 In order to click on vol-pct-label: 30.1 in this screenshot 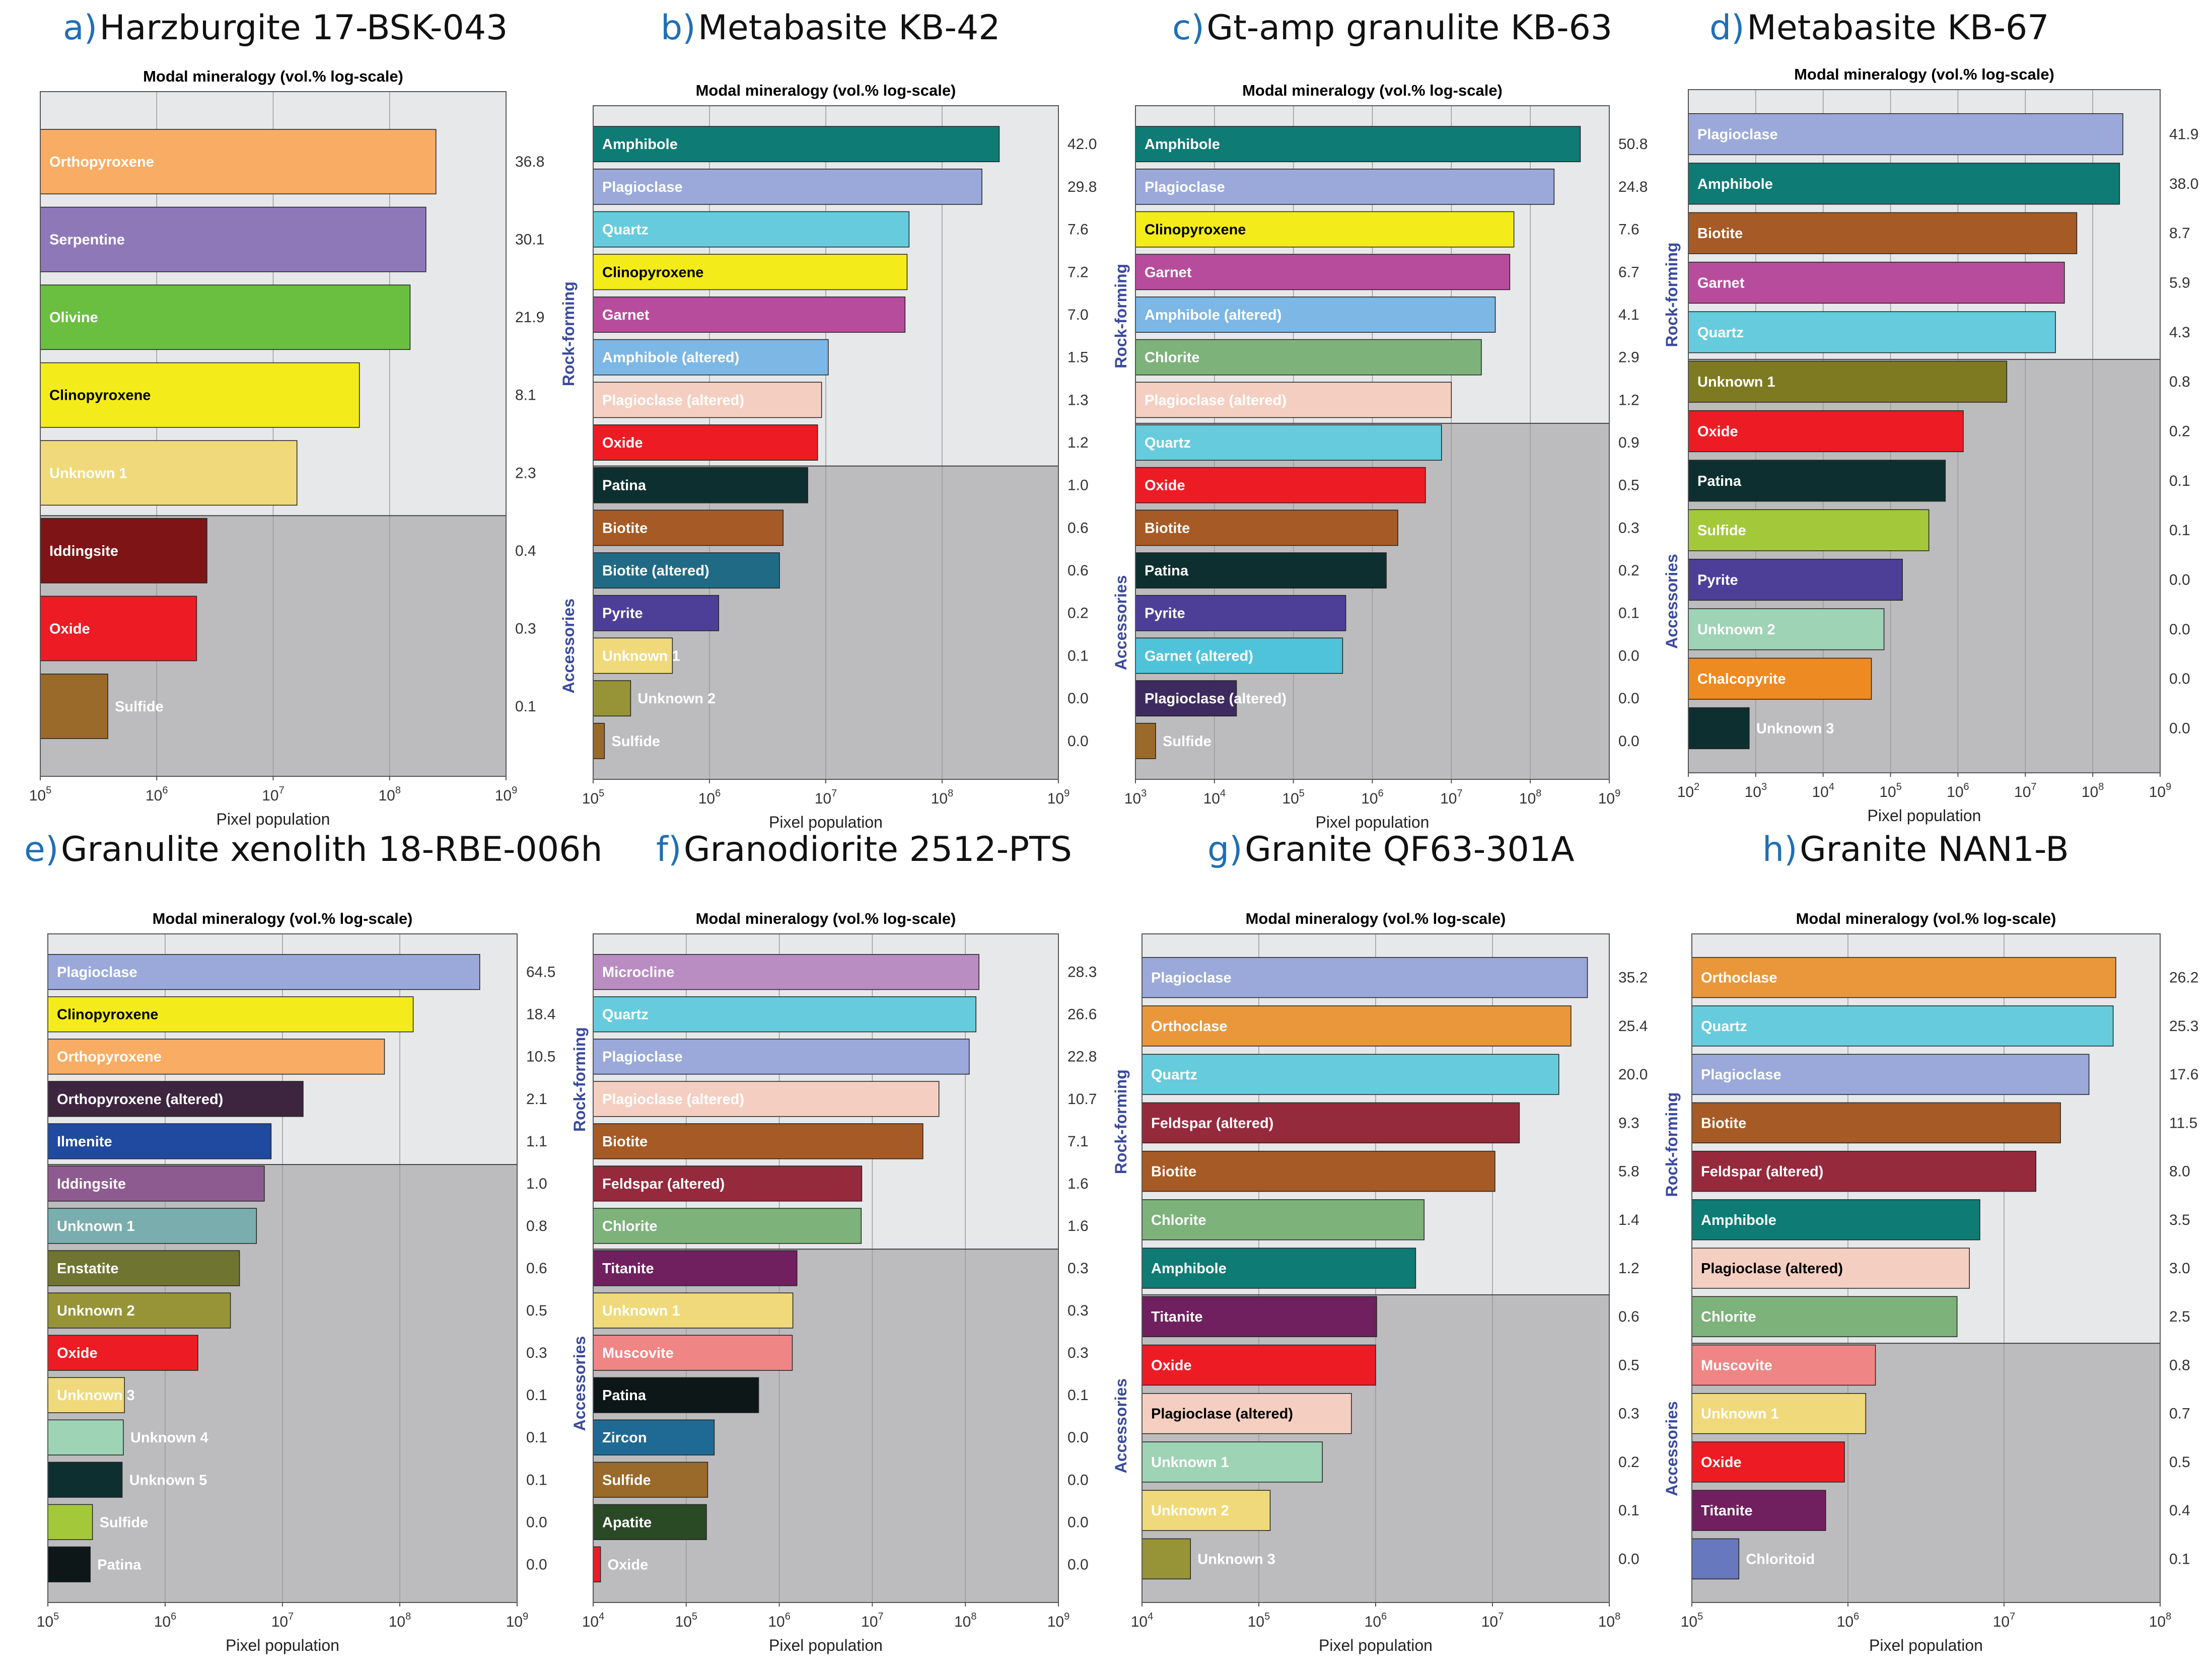, I will do `click(529, 240)`.